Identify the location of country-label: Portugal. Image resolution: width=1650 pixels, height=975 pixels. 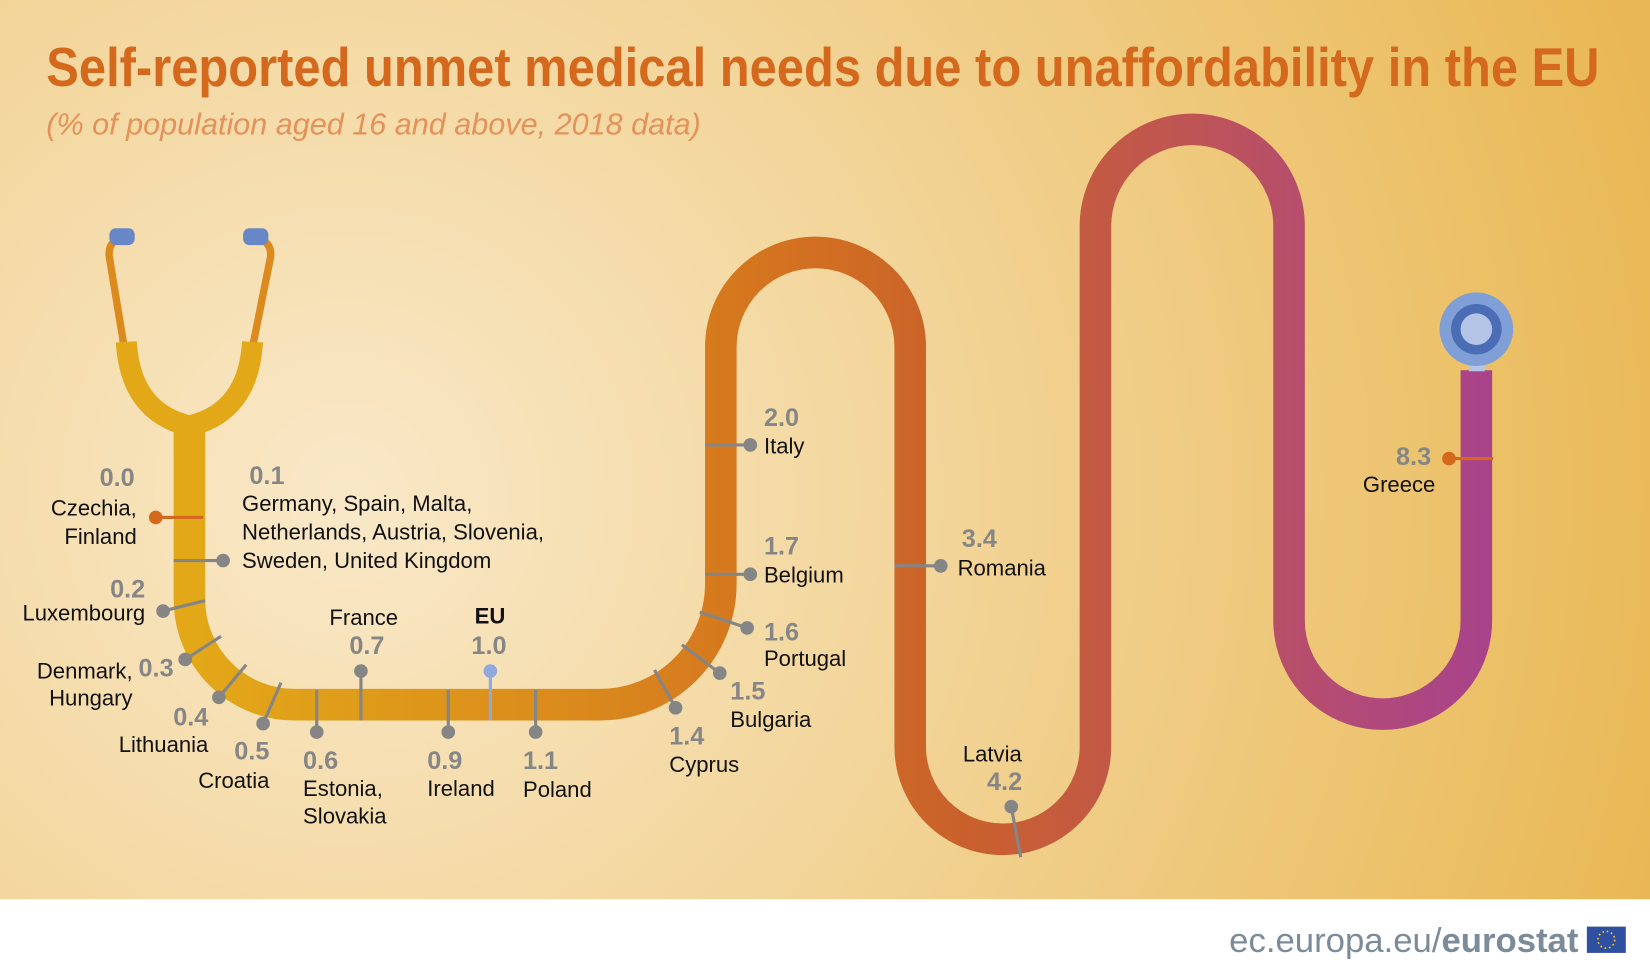
(805, 658).